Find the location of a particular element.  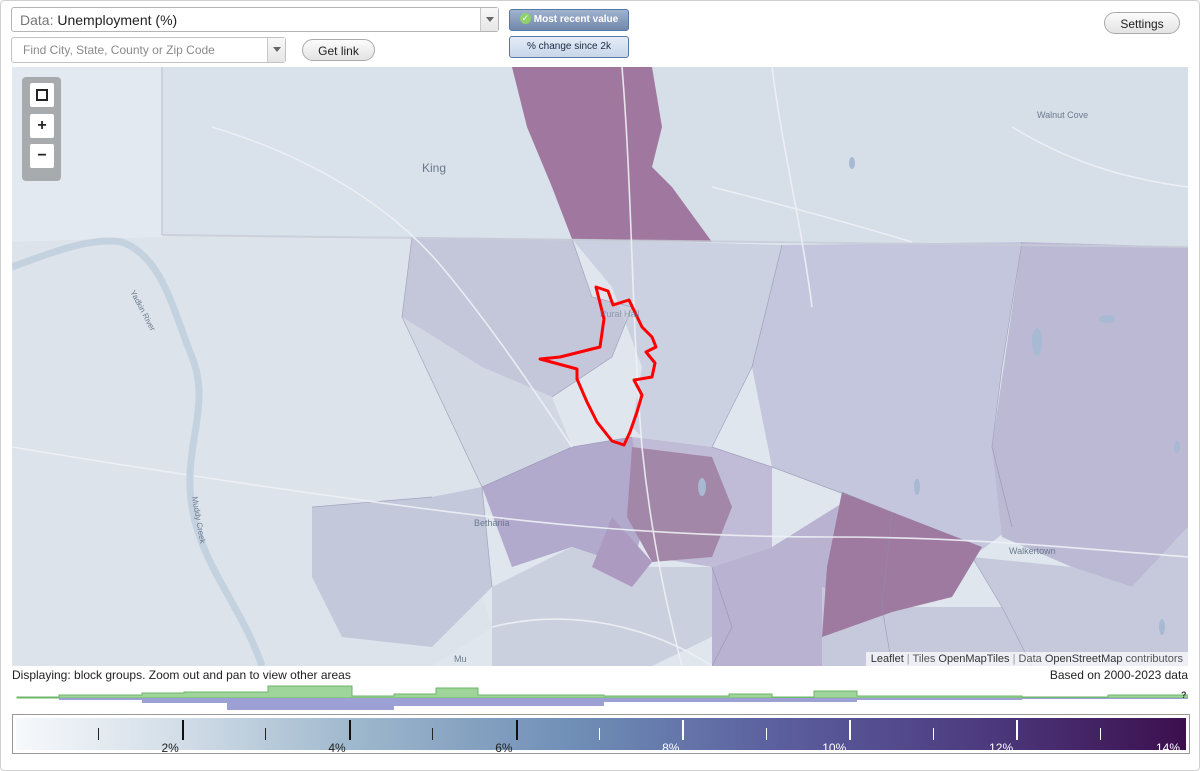

attribution-tiles-prefix: Tiles is located at coordinates (925, 659).